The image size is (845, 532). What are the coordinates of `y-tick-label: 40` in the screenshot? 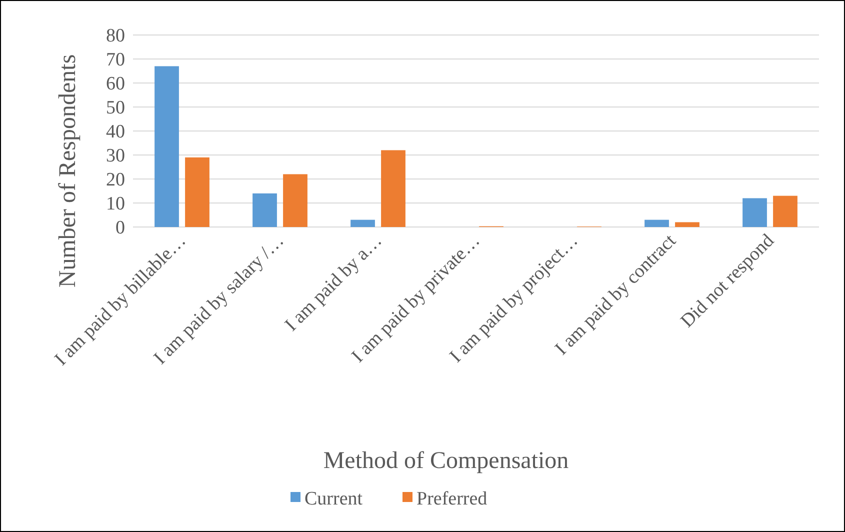 It's located at (115, 132).